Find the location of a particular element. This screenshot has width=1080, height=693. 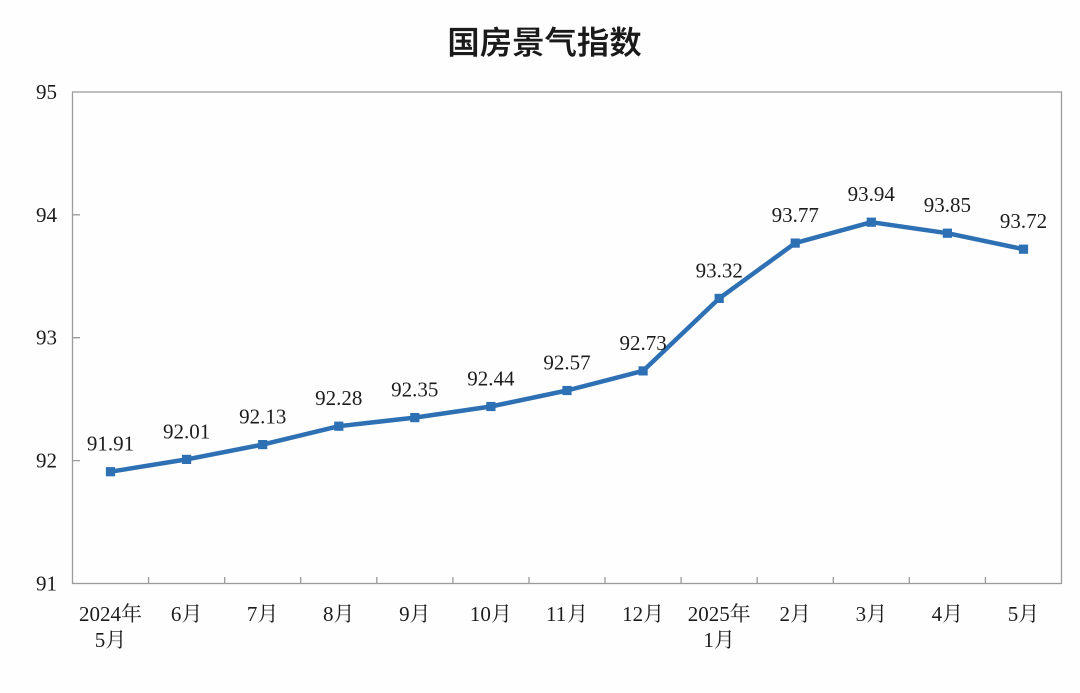

svg-text: 93.32 is located at coordinates (719, 270).